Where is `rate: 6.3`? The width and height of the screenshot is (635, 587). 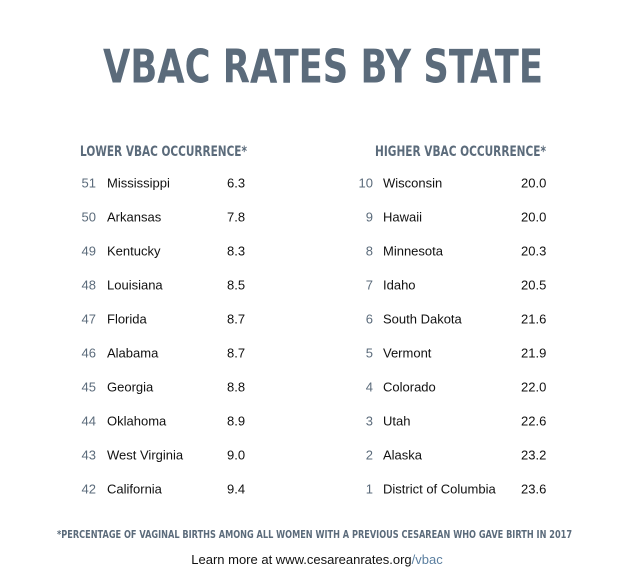
rate: 6.3 is located at coordinates (236, 182).